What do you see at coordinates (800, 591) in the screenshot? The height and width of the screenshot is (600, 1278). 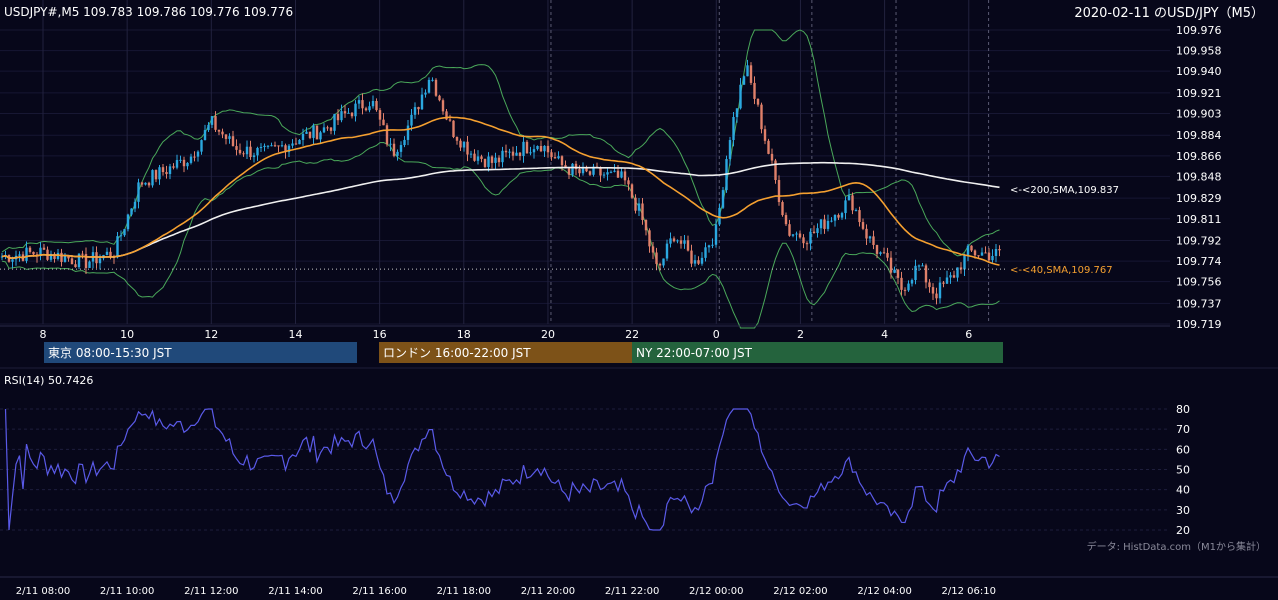 I see `time-tick-label: 2/12 02:00` at bounding box center [800, 591].